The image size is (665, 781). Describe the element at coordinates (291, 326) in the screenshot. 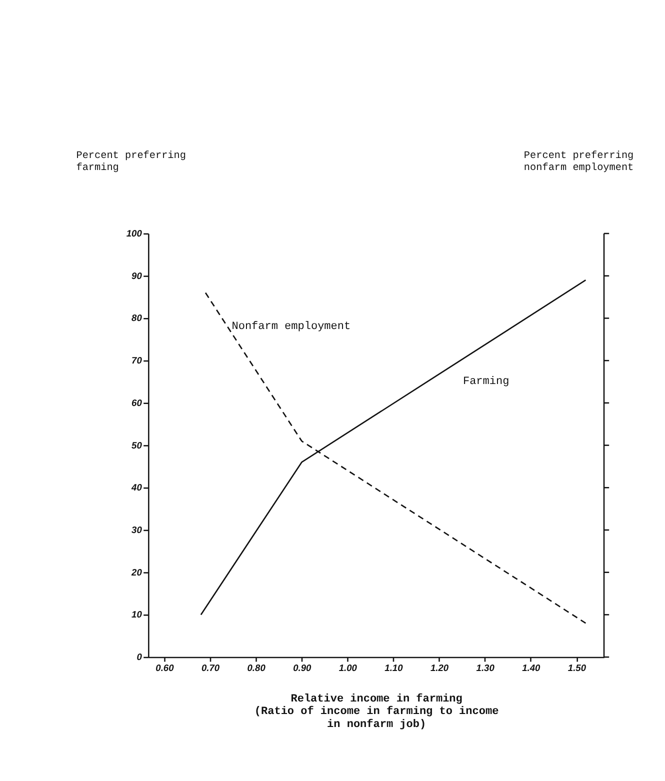

I see `series-label: Nonfarm employment` at that location.